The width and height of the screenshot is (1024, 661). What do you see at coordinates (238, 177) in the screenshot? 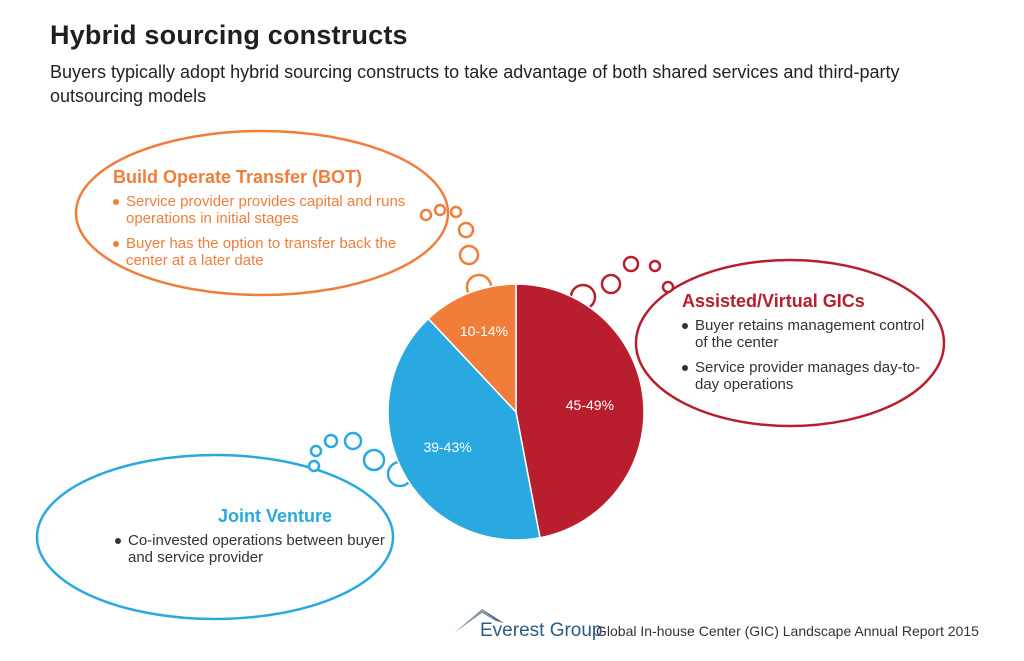
I see `bot-heading: Build Operate Transfer (BOT)` at bounding box center [238, 177].